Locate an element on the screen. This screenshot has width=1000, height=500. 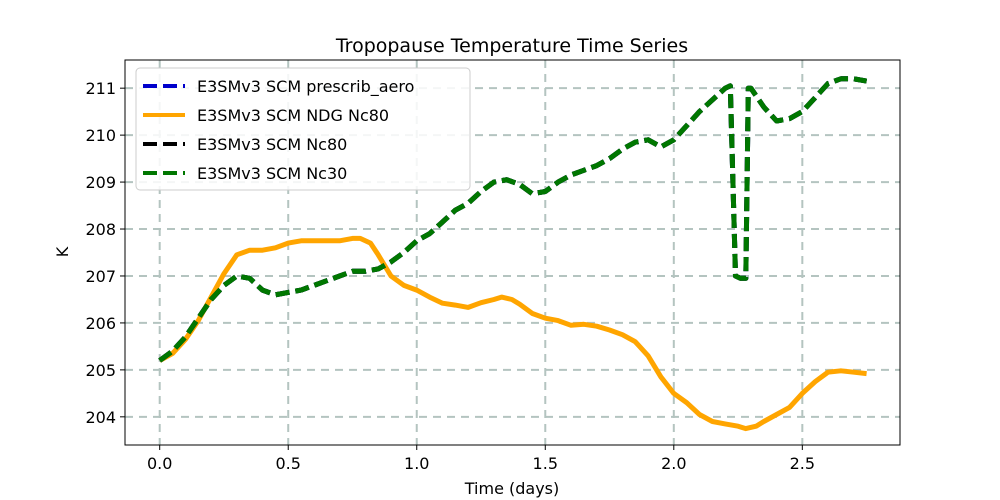
legend-label-prescrib-aero: E3SMv3 SCM prescrib_aero is located at coordinates (305, 87).